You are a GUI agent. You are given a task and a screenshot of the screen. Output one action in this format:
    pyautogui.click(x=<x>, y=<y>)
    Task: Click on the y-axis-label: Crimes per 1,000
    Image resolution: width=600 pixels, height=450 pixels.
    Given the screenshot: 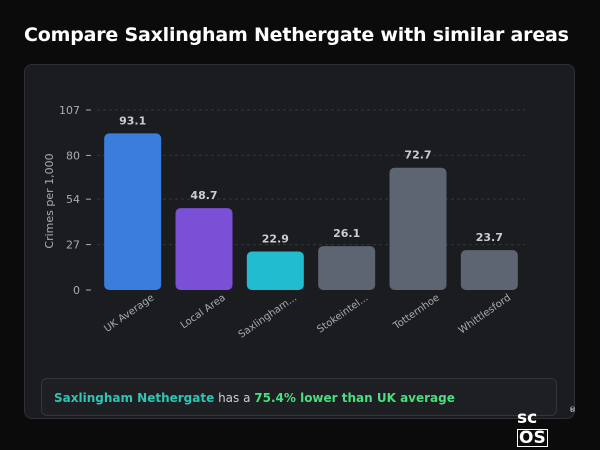 What is the action you would take?
    pyautogui.click(x=49, y=200)
    